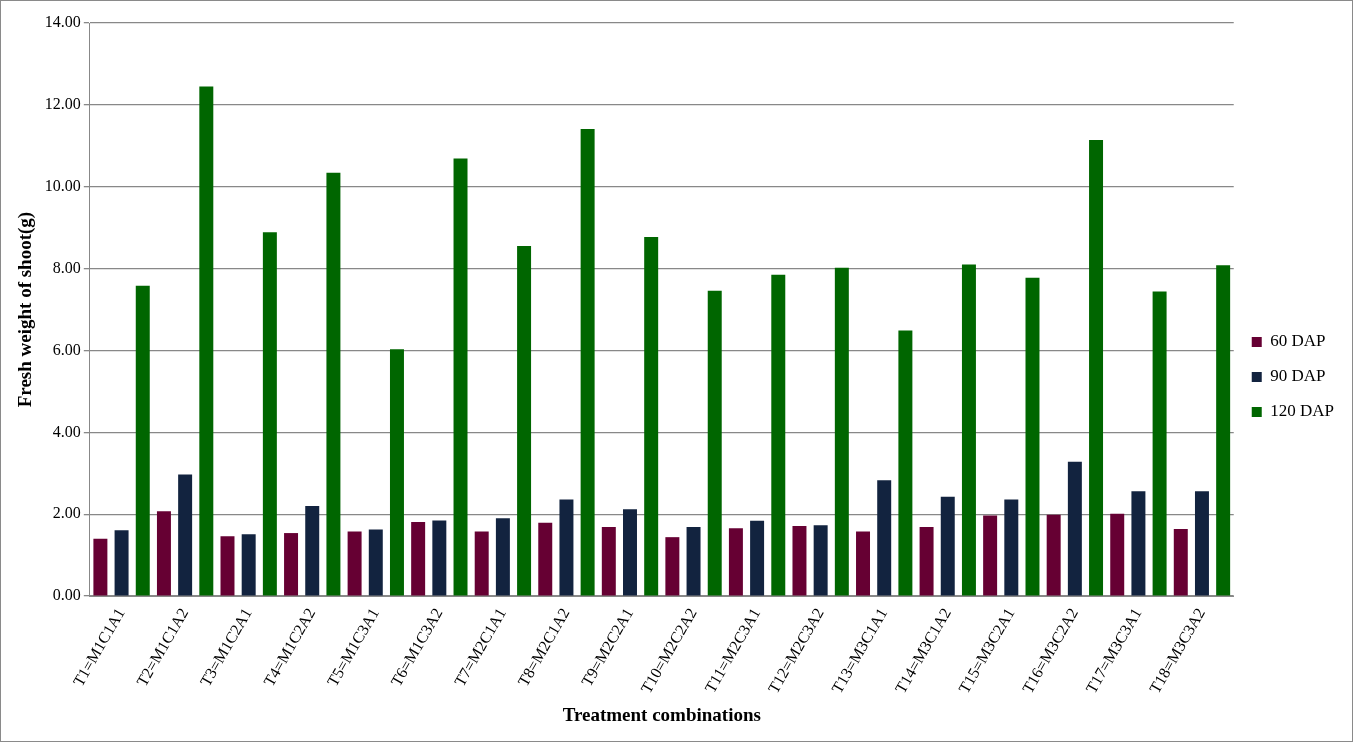 This screenshot has width=1353, height=742. Describe the element at coordinates (66, 595) in the screenshot. I see `y-tick-label: 0.00` at that location.